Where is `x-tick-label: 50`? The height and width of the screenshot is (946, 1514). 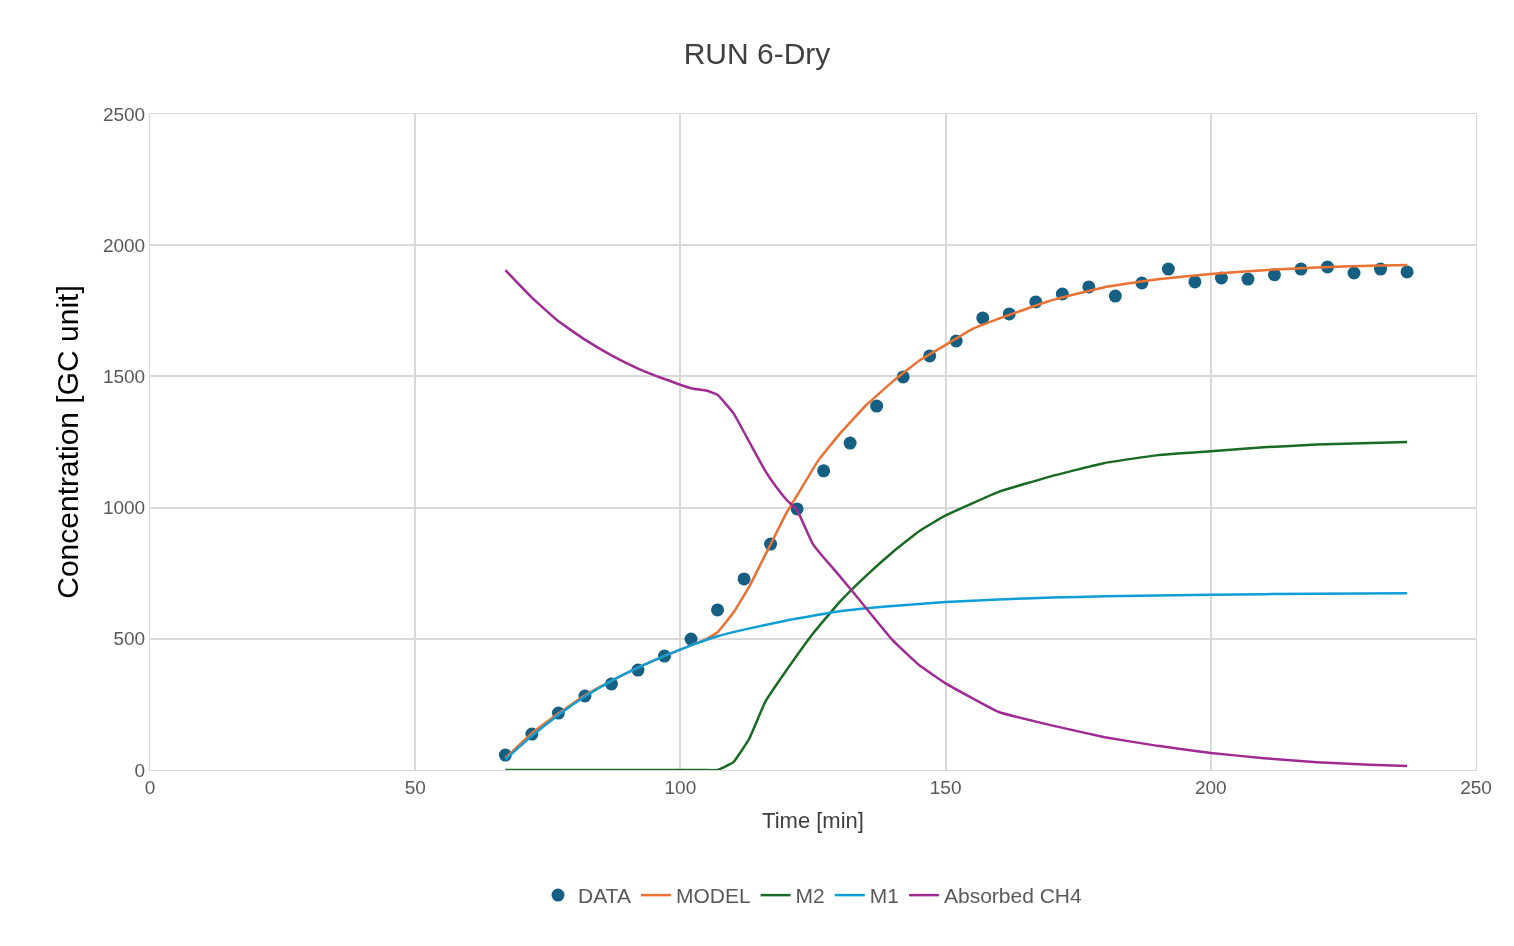
x-tick-label: 50 is located at coordinates (415, 787).